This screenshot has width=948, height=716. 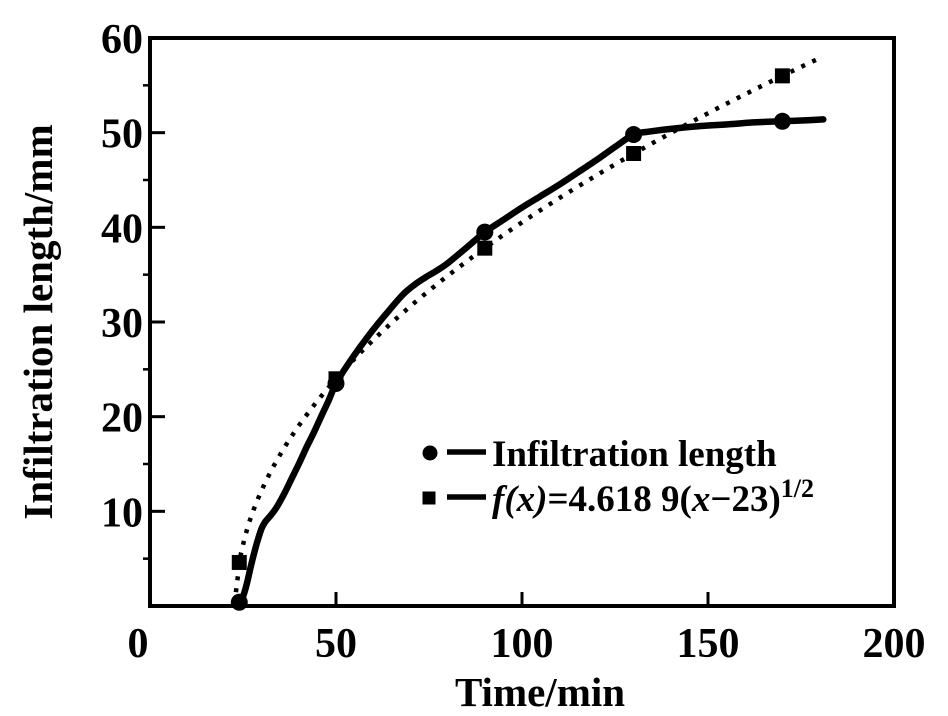 I want to click on y-tick-label: 30, so click(x=122, y=324).